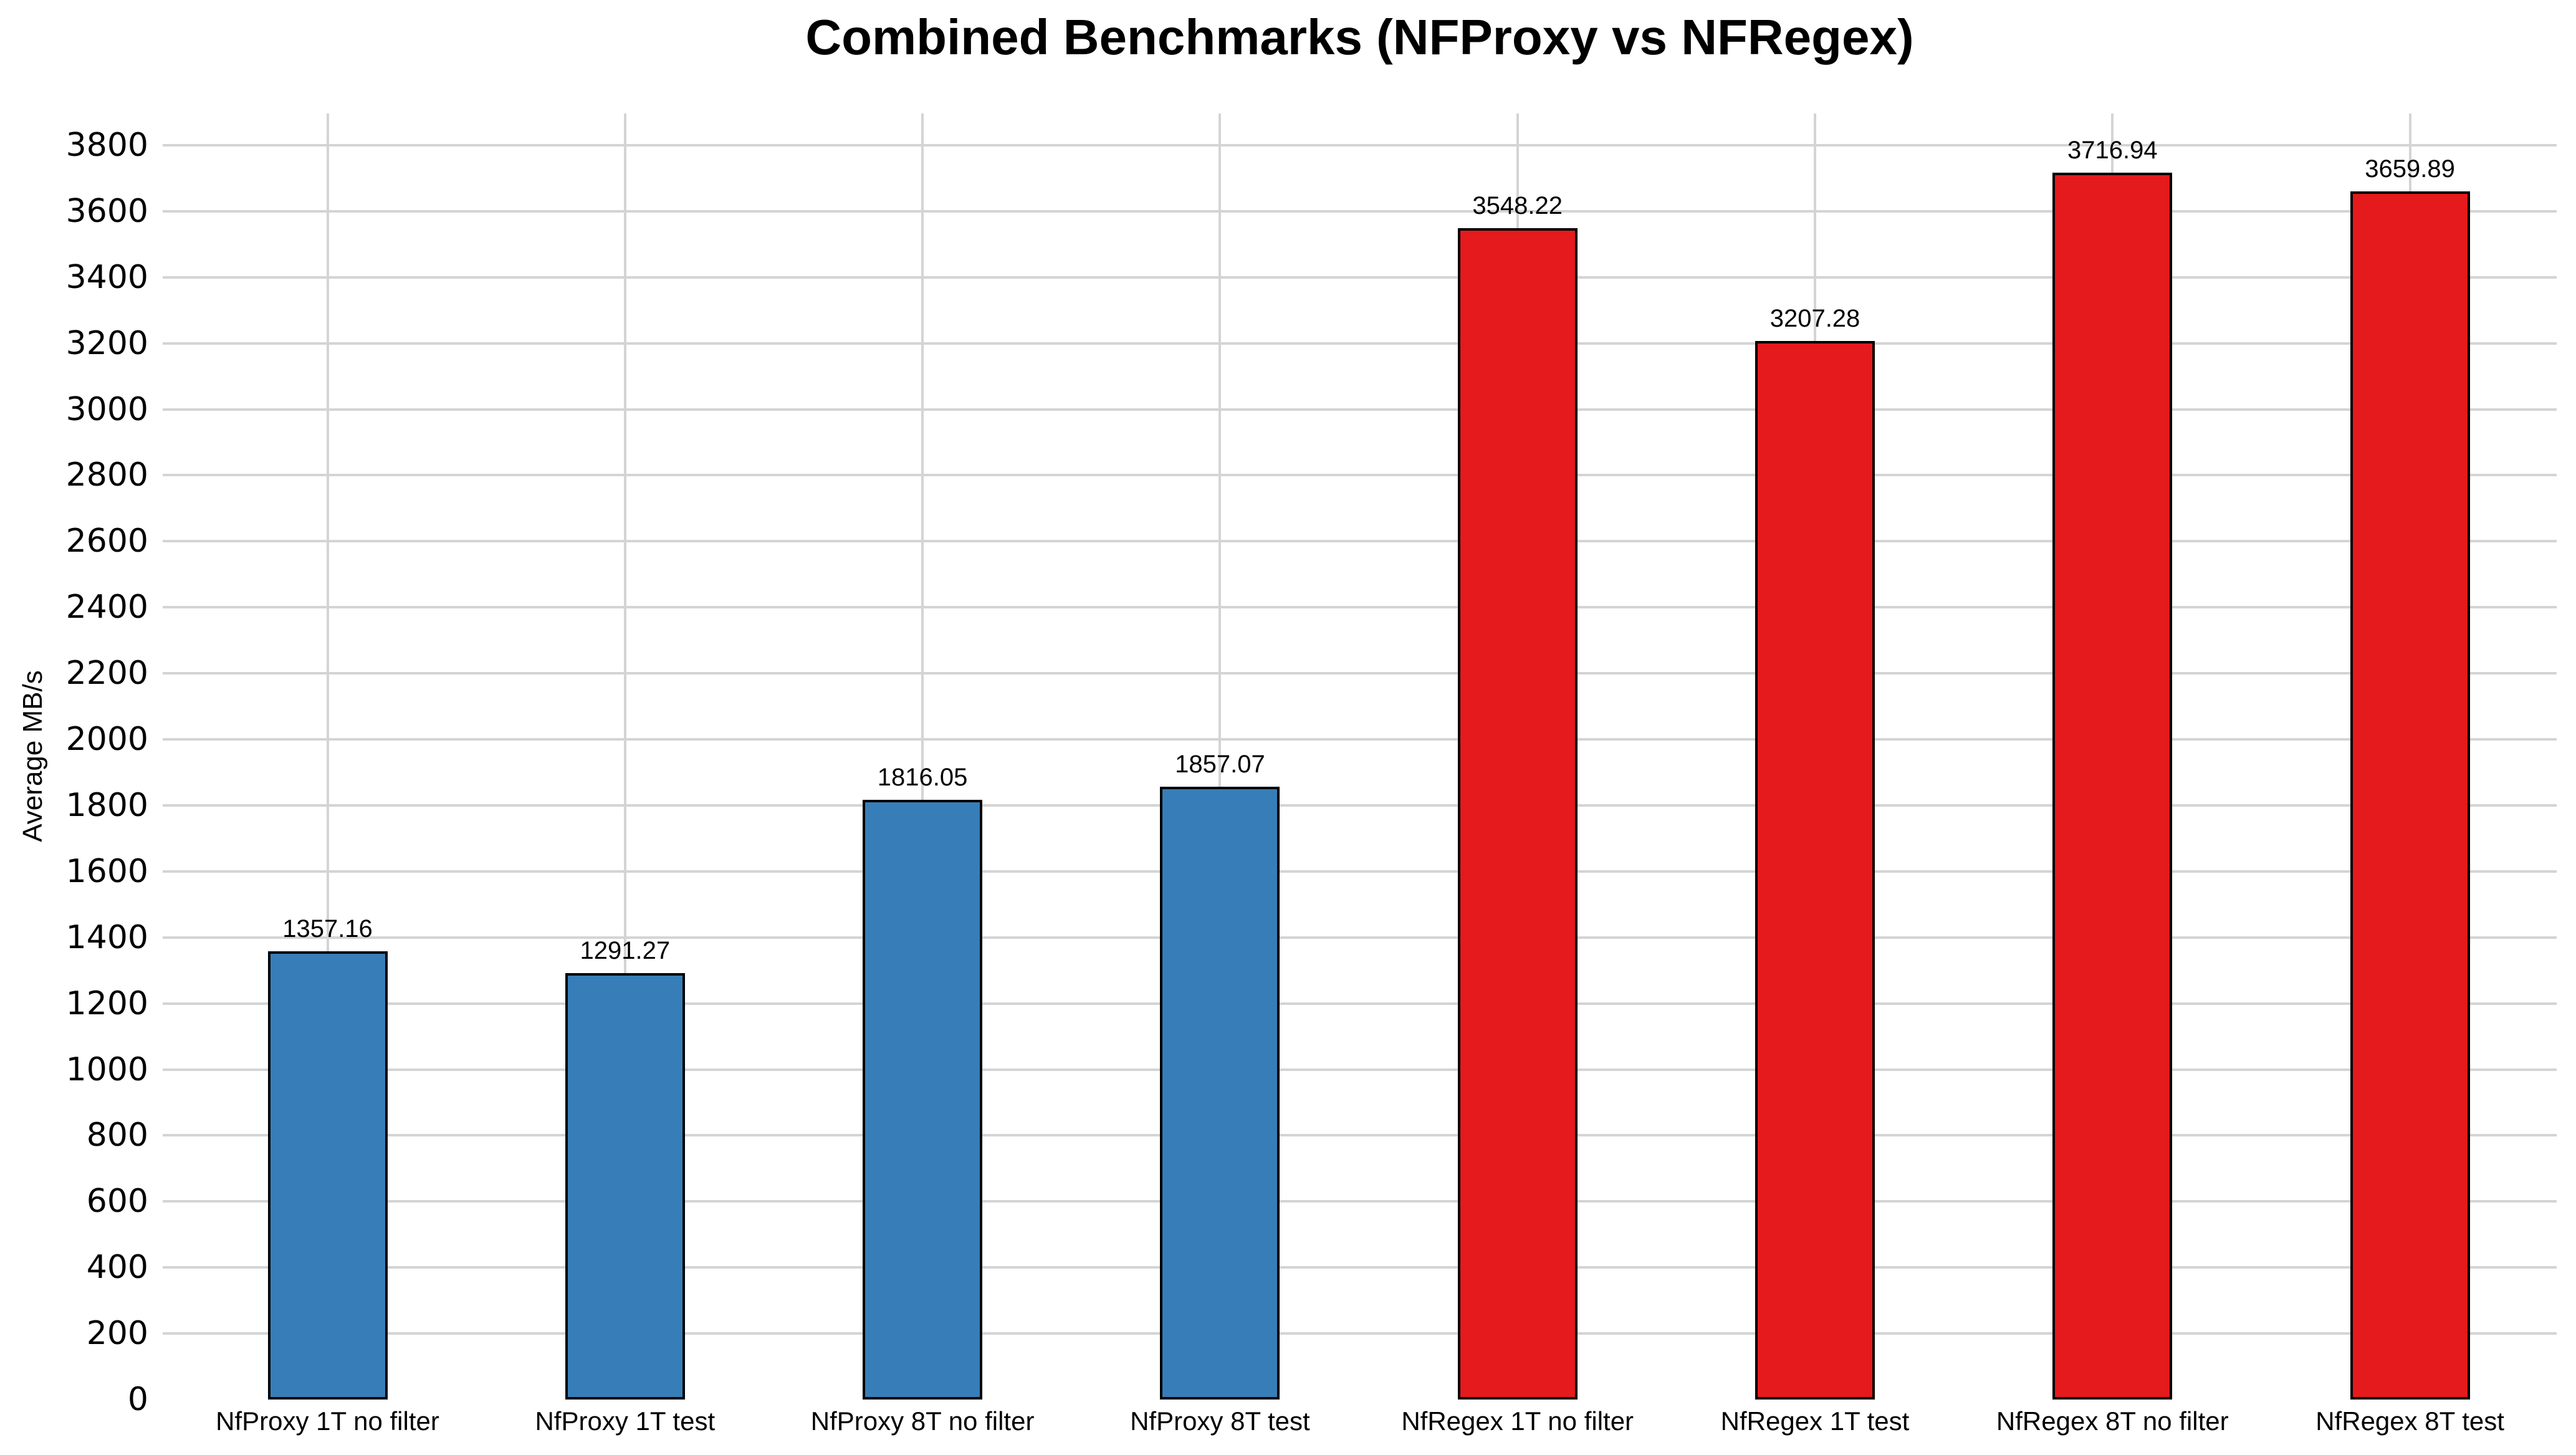 The height and width of the screenshot is (1455, 2576). Describe the element at coordinates (107, 937) in the screenshot. I see `y-tick-label-1400: 1400` at that location.